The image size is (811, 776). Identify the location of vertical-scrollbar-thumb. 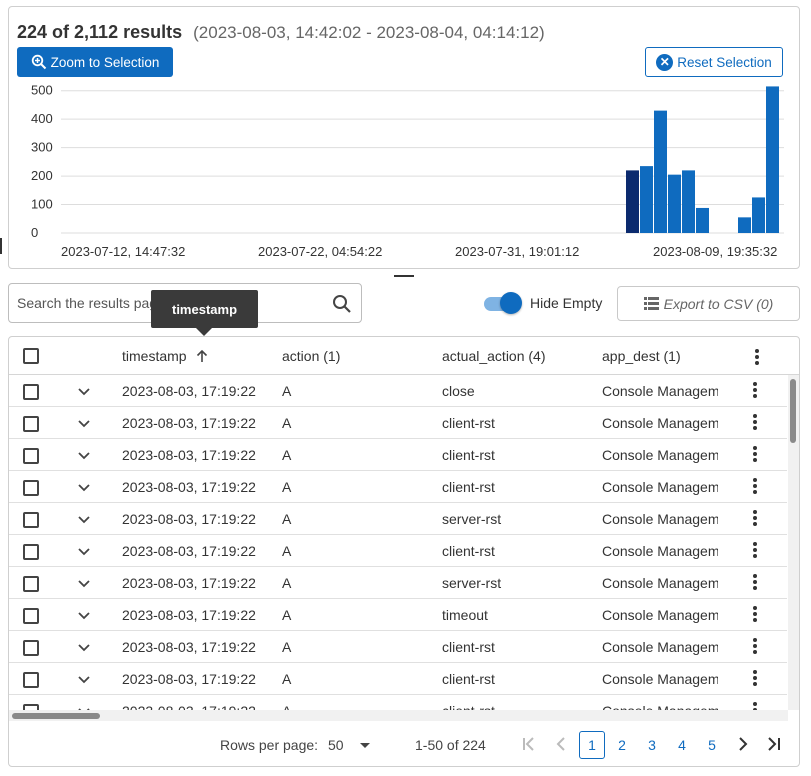
(793, 411).